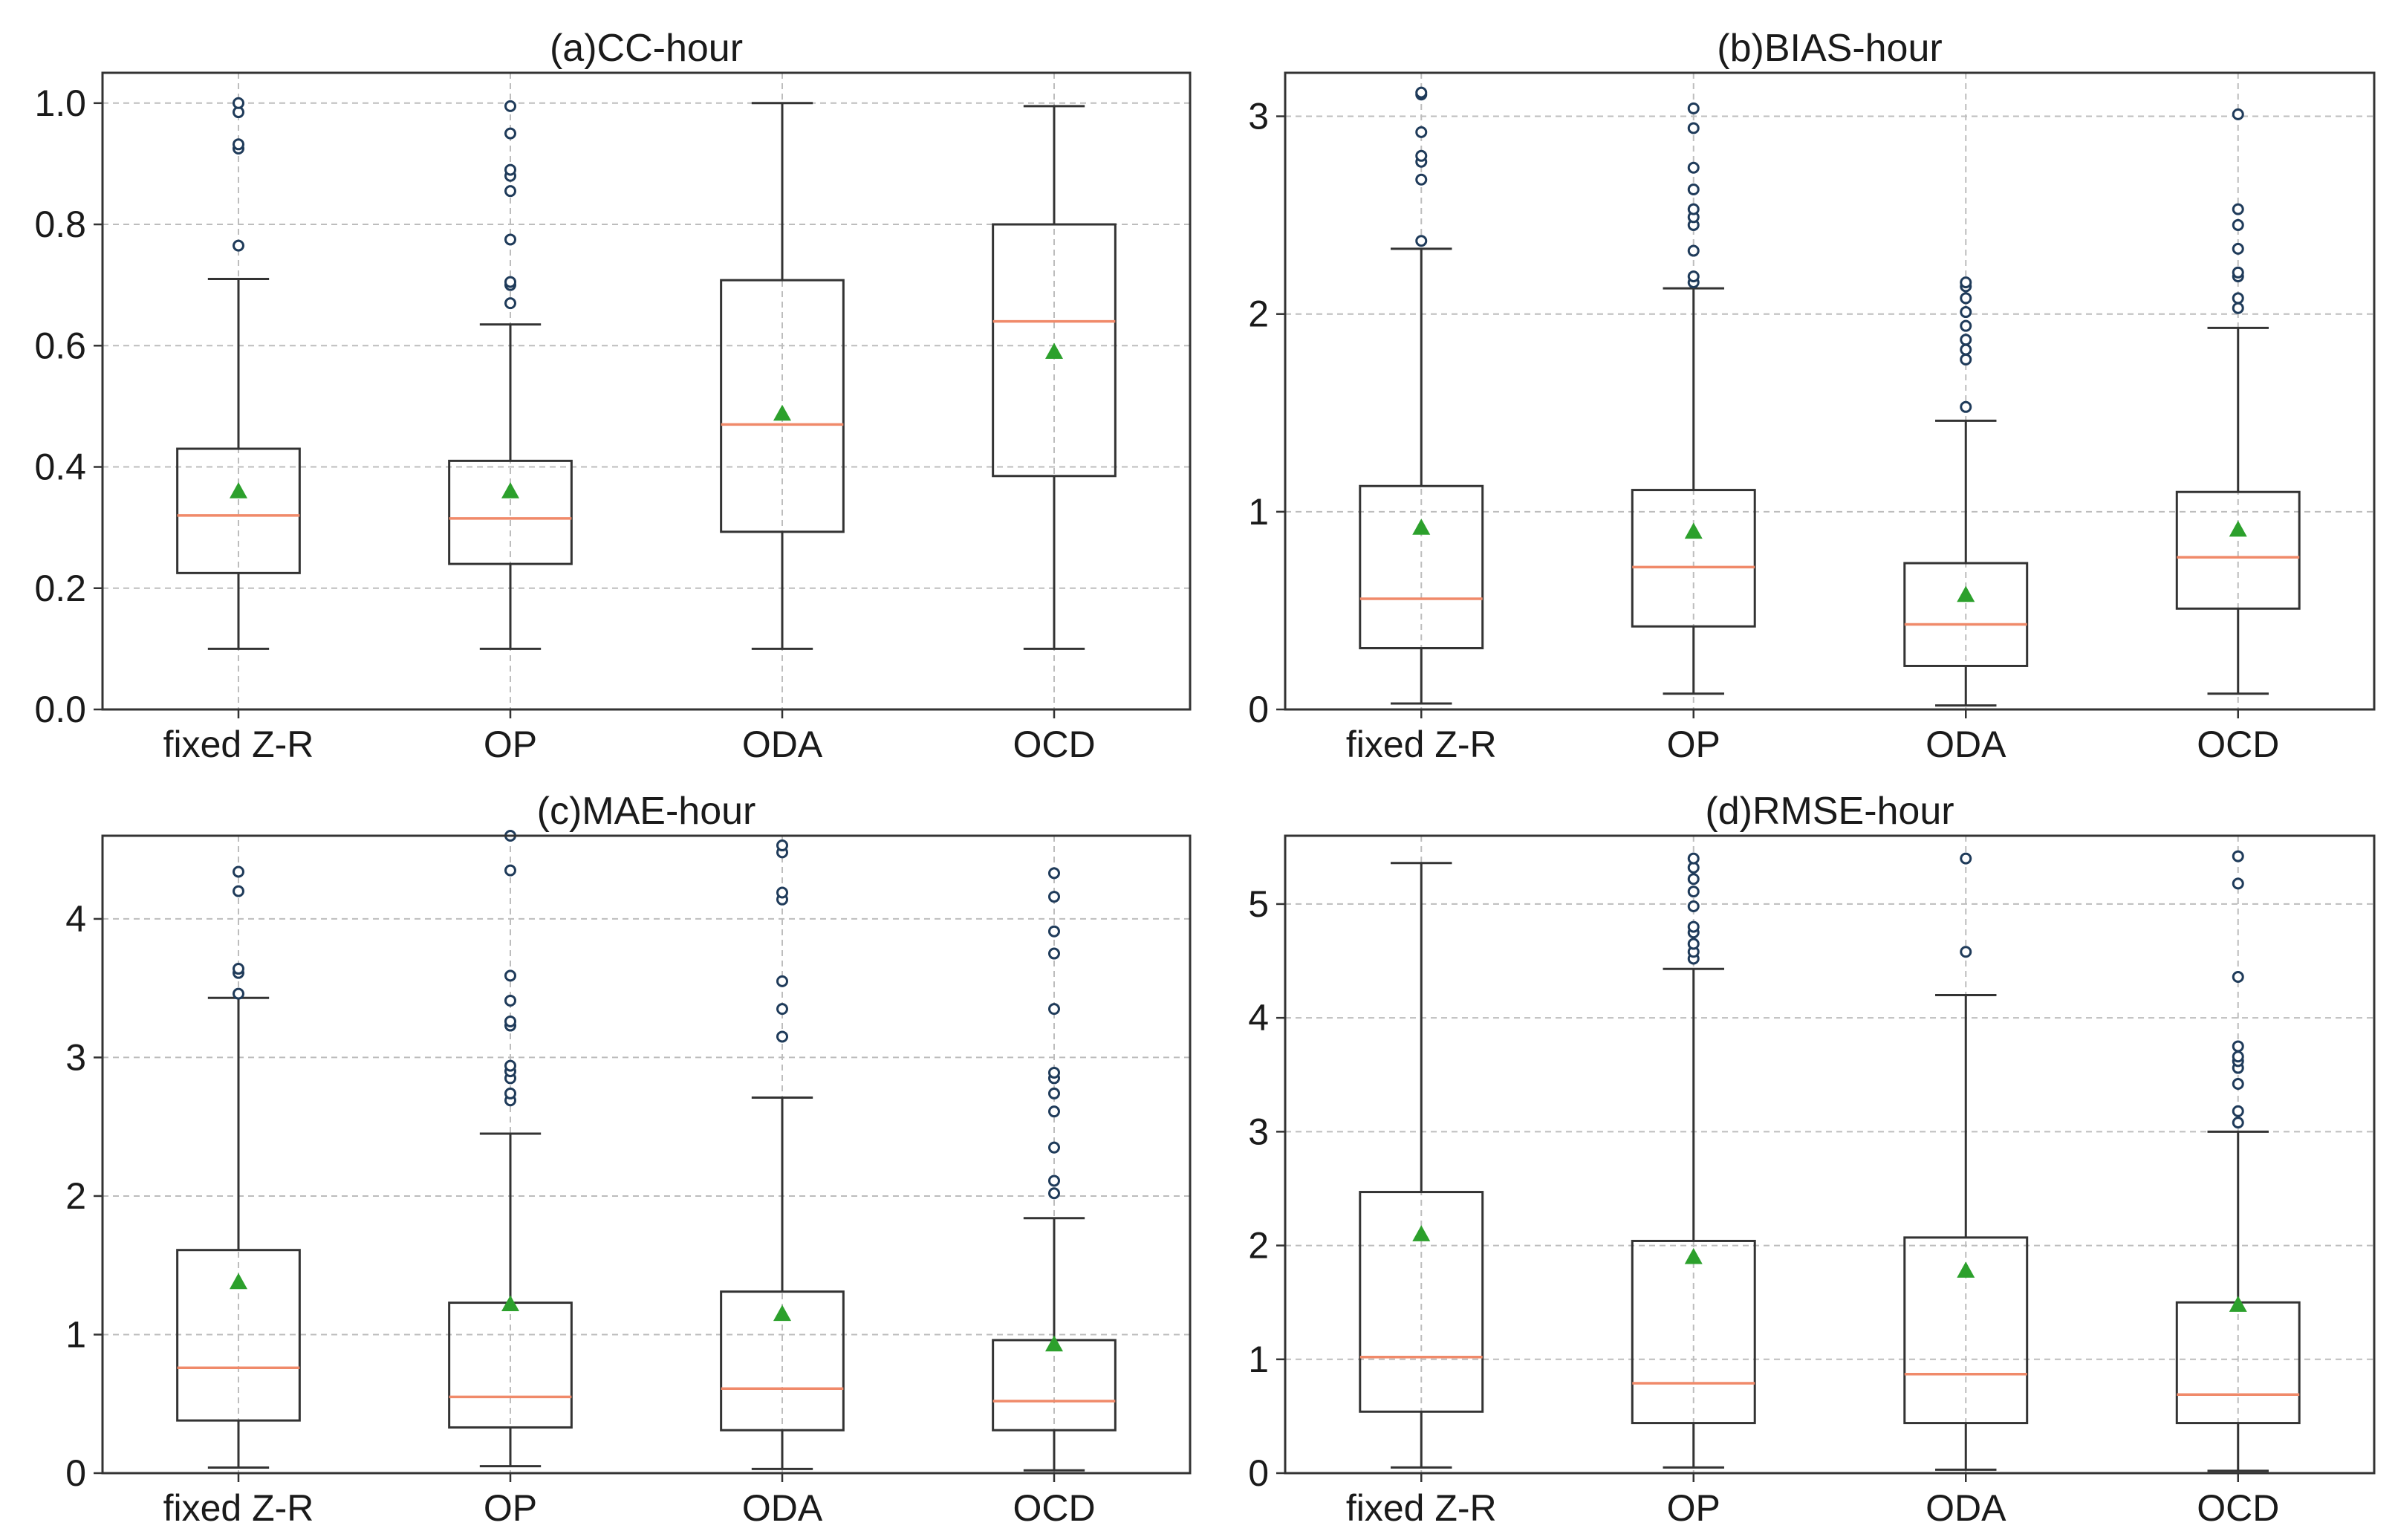 The height and width of the screenshot is (1540, 2395). I want to click on y-tick-label: 4, so click(75, 919).